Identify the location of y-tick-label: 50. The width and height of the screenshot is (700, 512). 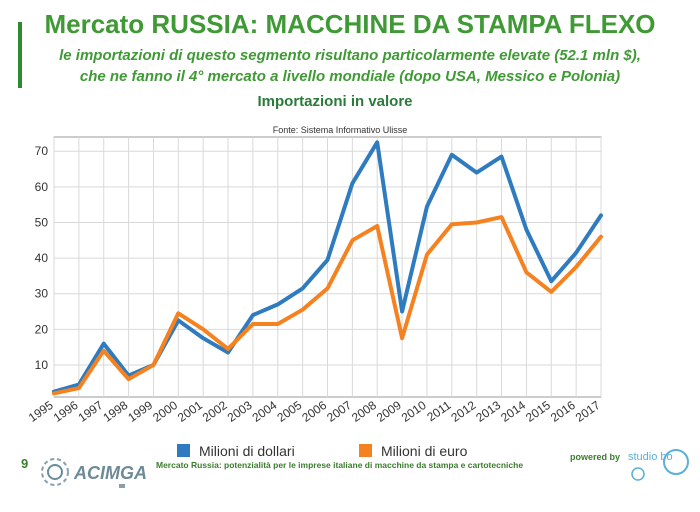
(42, 222).